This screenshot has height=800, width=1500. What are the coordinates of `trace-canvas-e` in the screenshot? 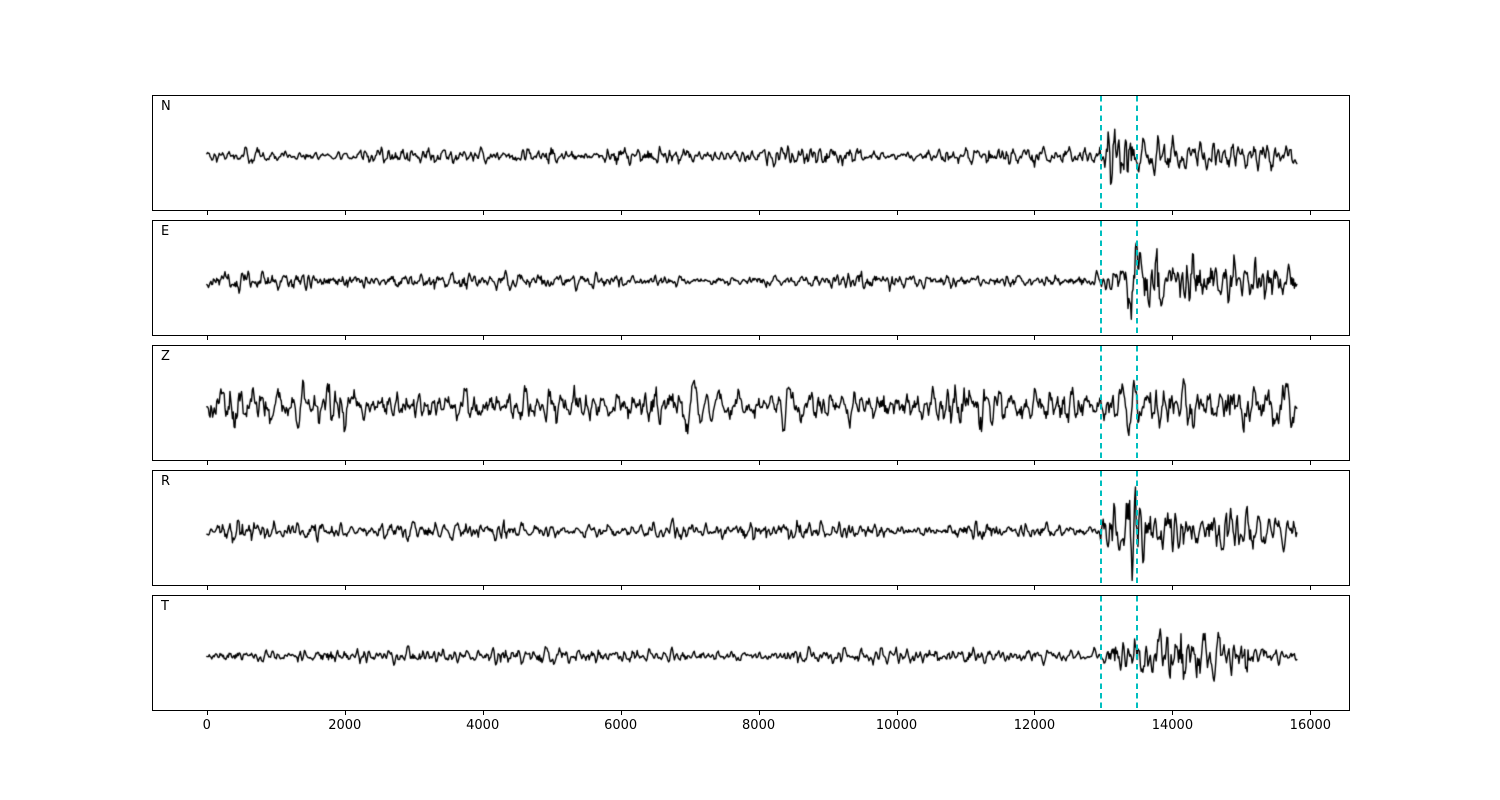 It's located at (751, 278).